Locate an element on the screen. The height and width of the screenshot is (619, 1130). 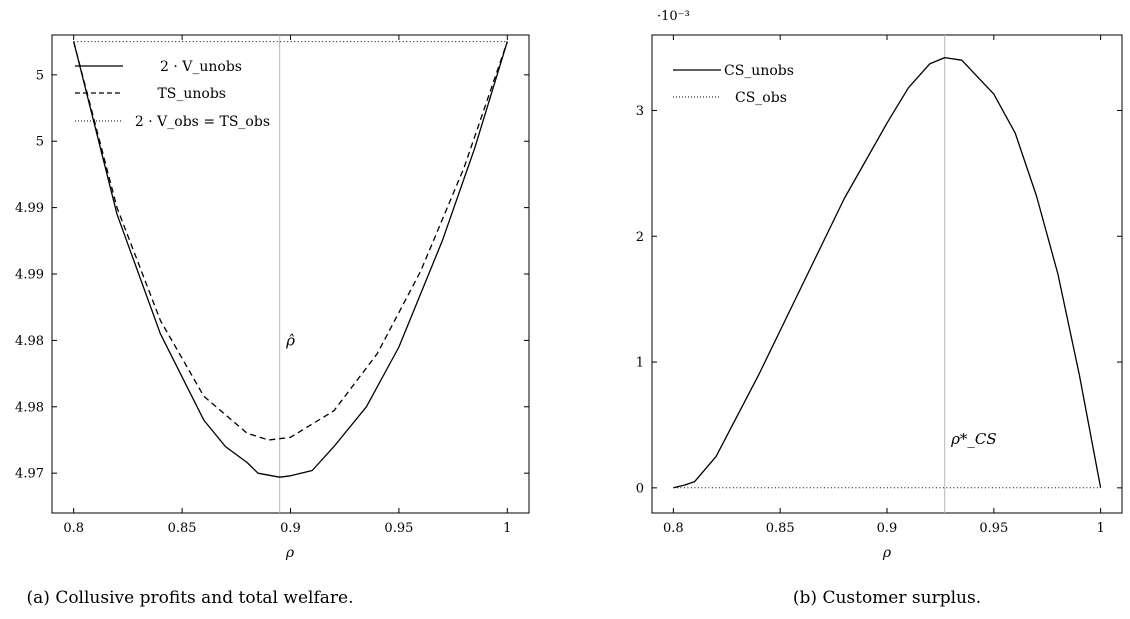
legend-b: CS_unobs CS_obs is located at coordinates (733, 84).